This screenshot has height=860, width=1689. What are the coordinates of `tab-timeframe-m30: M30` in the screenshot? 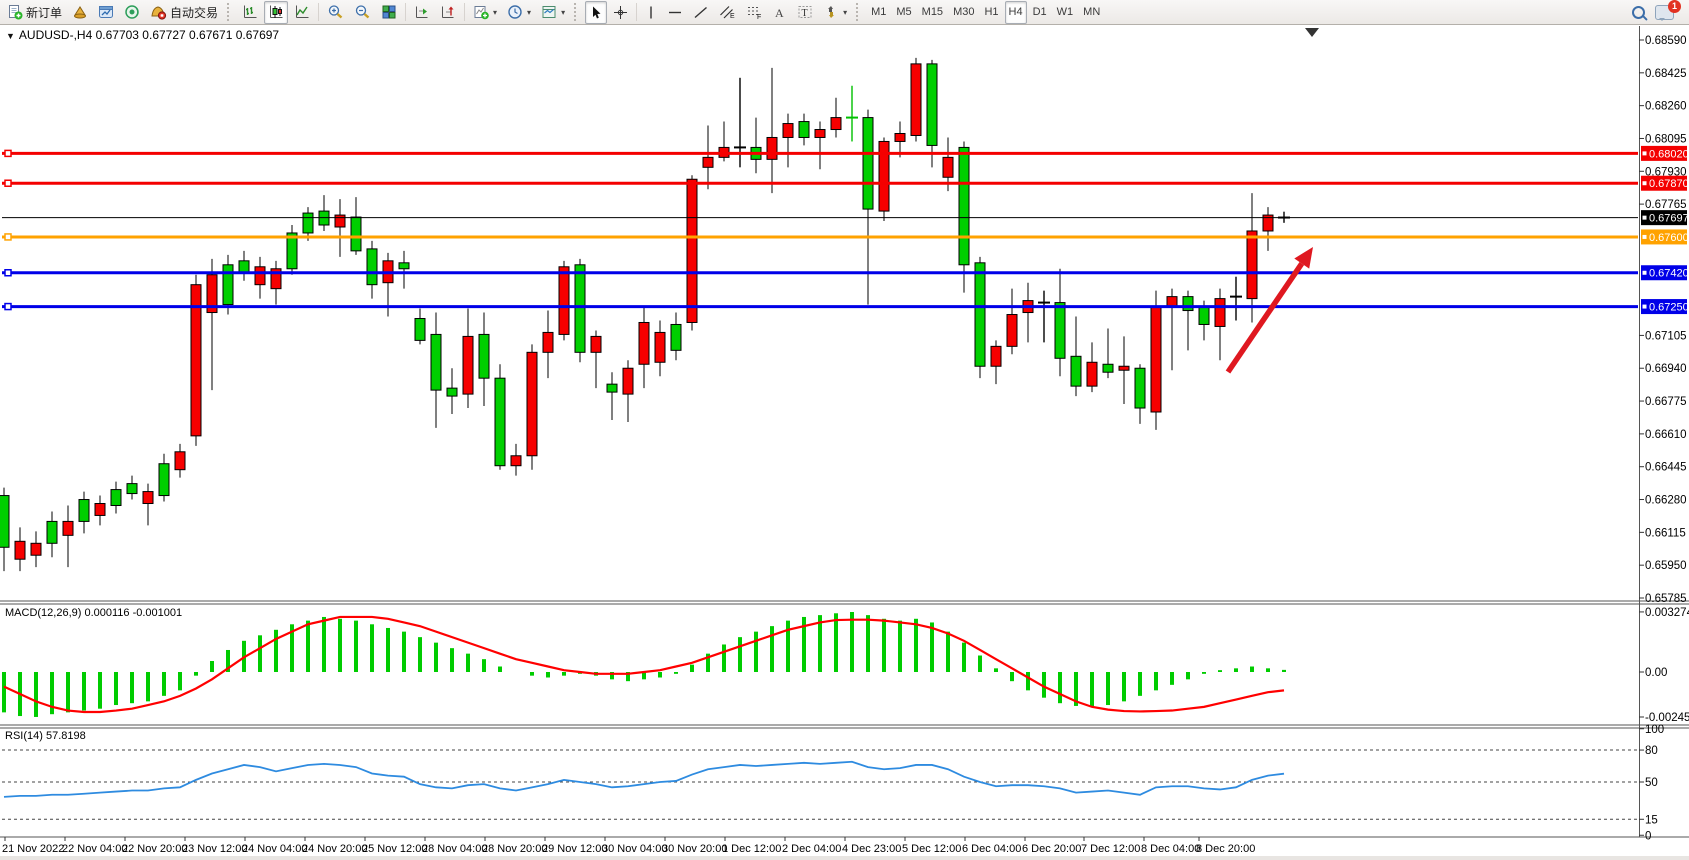 It's located at (963, 12).